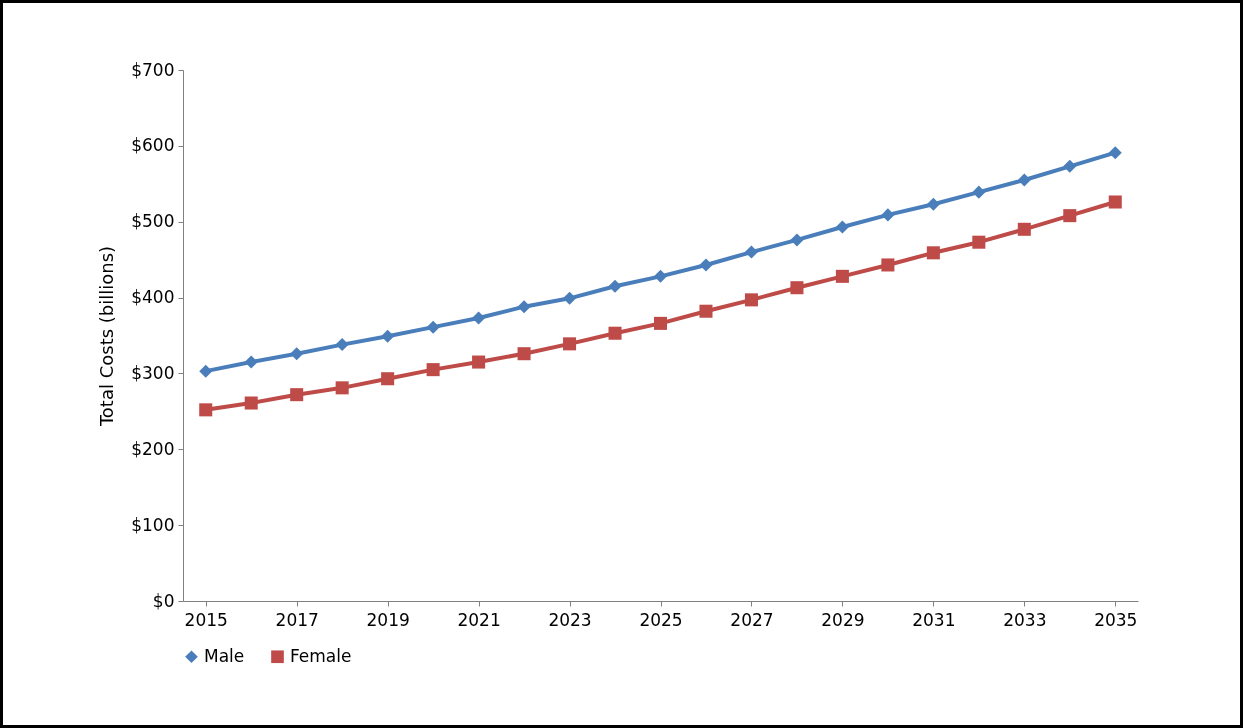  What do you see at coordinates (297, 619) in the screenshot?
I see `x-tick-label: 2017` at bounding box center [297, 619].